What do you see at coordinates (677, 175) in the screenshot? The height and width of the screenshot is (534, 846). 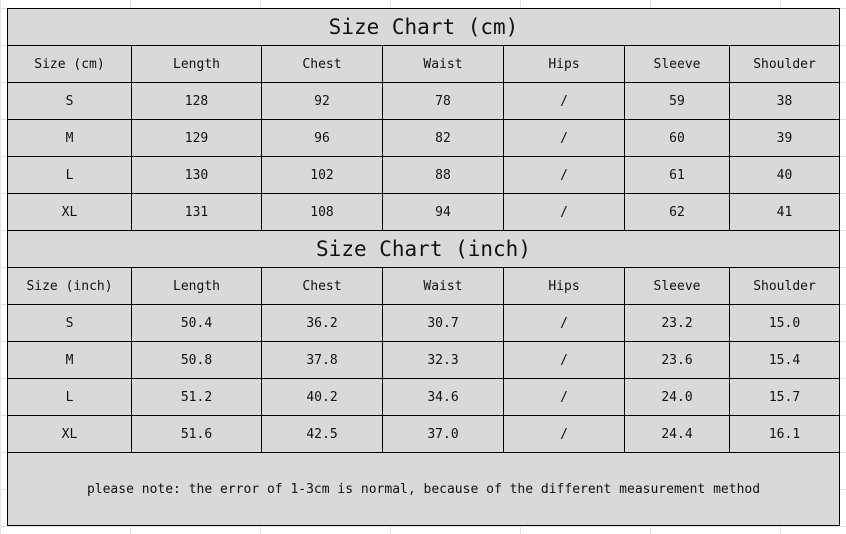 I see `table-cell: 61` at bounding box center [677, 175].